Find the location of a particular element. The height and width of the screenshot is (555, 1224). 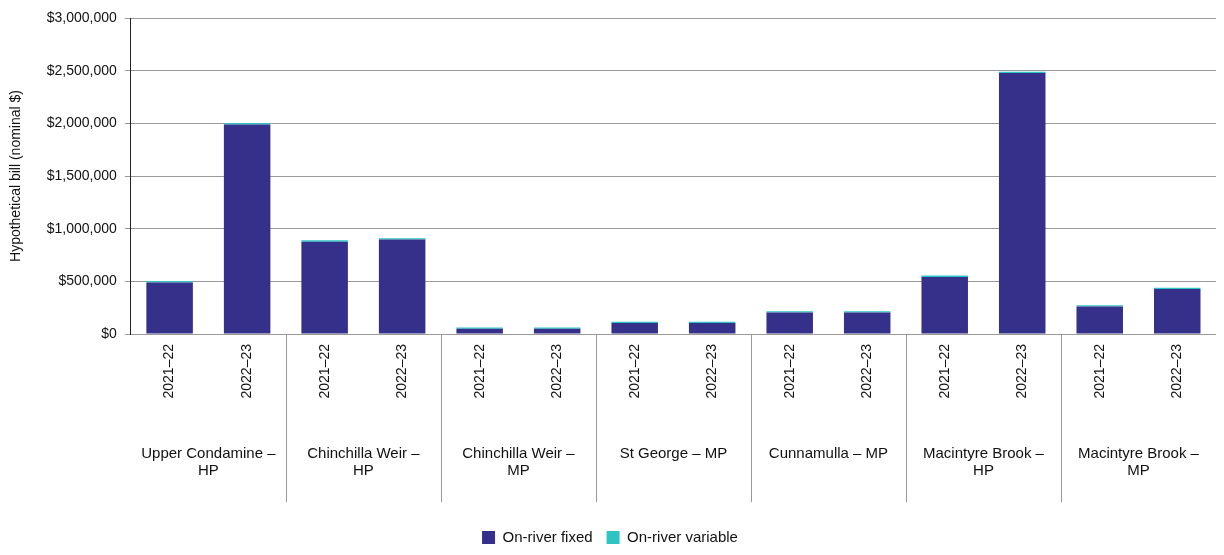

y-tick-label: $500,000 is located at coordinates (88, 280).